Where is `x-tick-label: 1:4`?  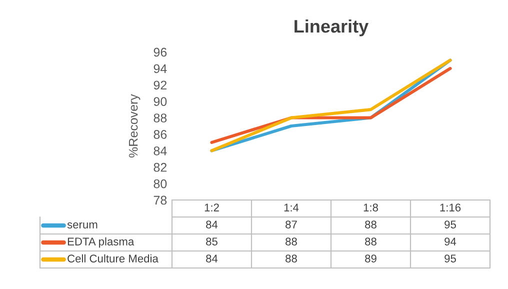
x-tick-label: 1:4 is located at coordinates (291, 208).